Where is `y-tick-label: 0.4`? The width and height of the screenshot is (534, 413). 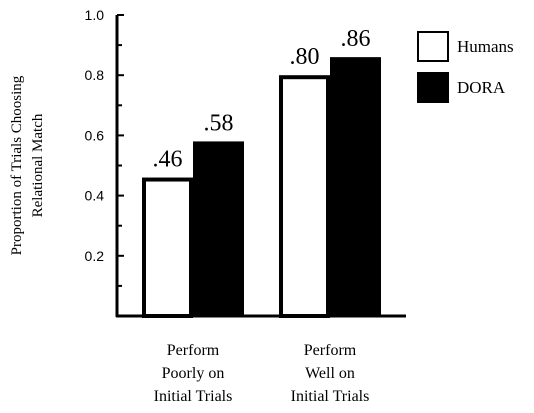 y-tick-label: 0.4 is located at coordinates (95, 196).